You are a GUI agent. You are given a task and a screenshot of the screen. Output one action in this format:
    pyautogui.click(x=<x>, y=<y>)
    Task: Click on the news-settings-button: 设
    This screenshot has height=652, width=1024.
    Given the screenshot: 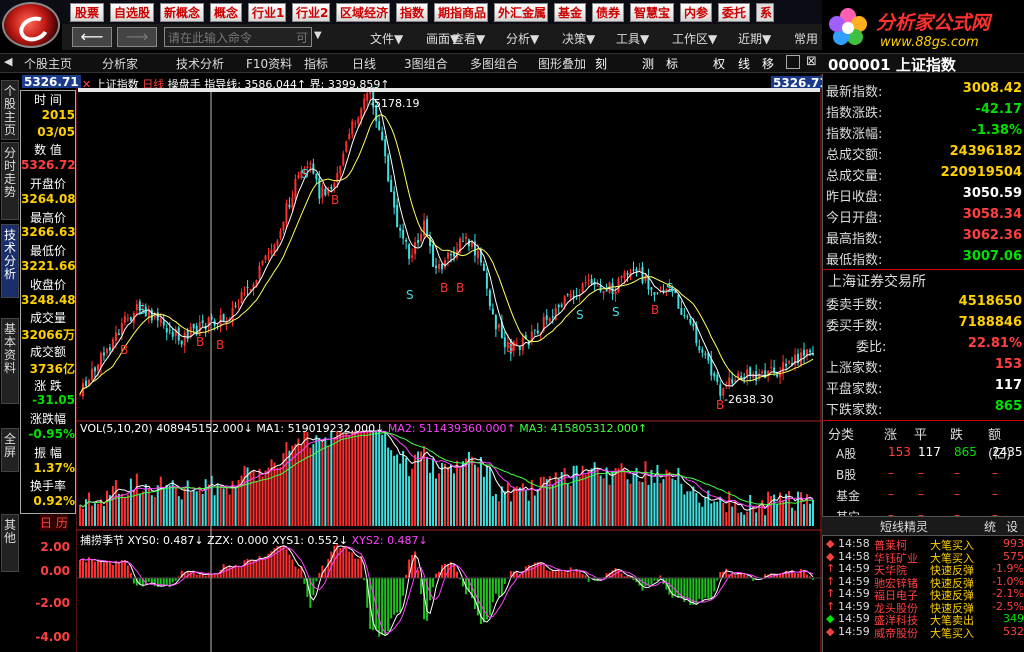 What is the action you would take?
    pyautogui.click(x=1012, y=527)
    